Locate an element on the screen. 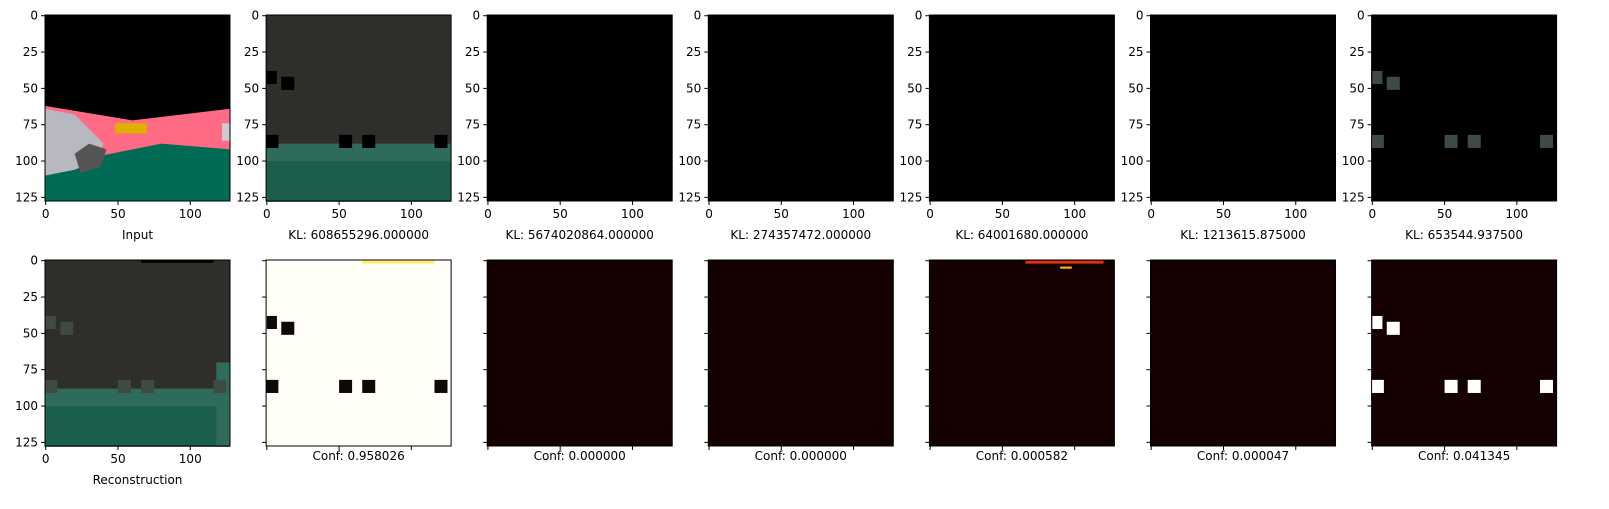 Image resolution: width=1609 pixels, height=509 pixels. panel: Conf: 0.000000 is located at coordinates (799, 361).